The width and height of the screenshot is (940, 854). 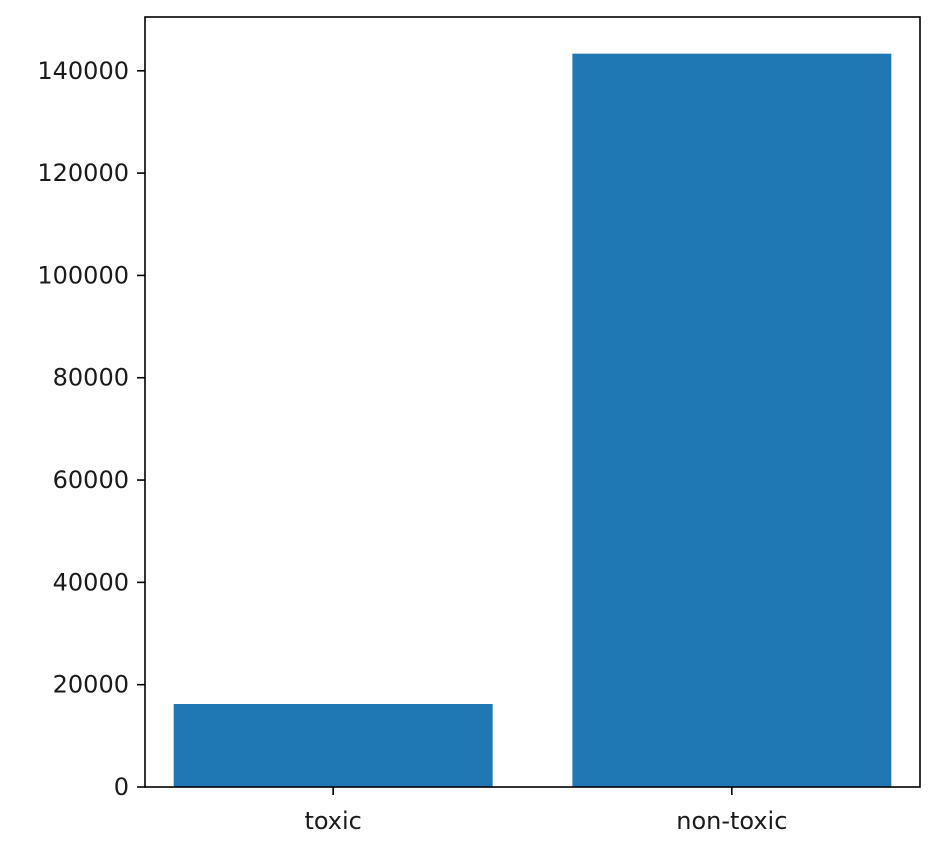 What do you see at coordinates (91, 429) in the screenshot?
I see `y-axis-ticks: 0 20000 40000 60000 80000 100000 120000 140000` at bounding box center [91, 429].